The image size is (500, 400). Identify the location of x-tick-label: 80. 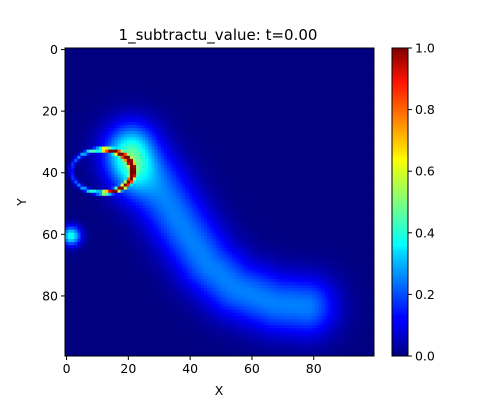
(314, 368).